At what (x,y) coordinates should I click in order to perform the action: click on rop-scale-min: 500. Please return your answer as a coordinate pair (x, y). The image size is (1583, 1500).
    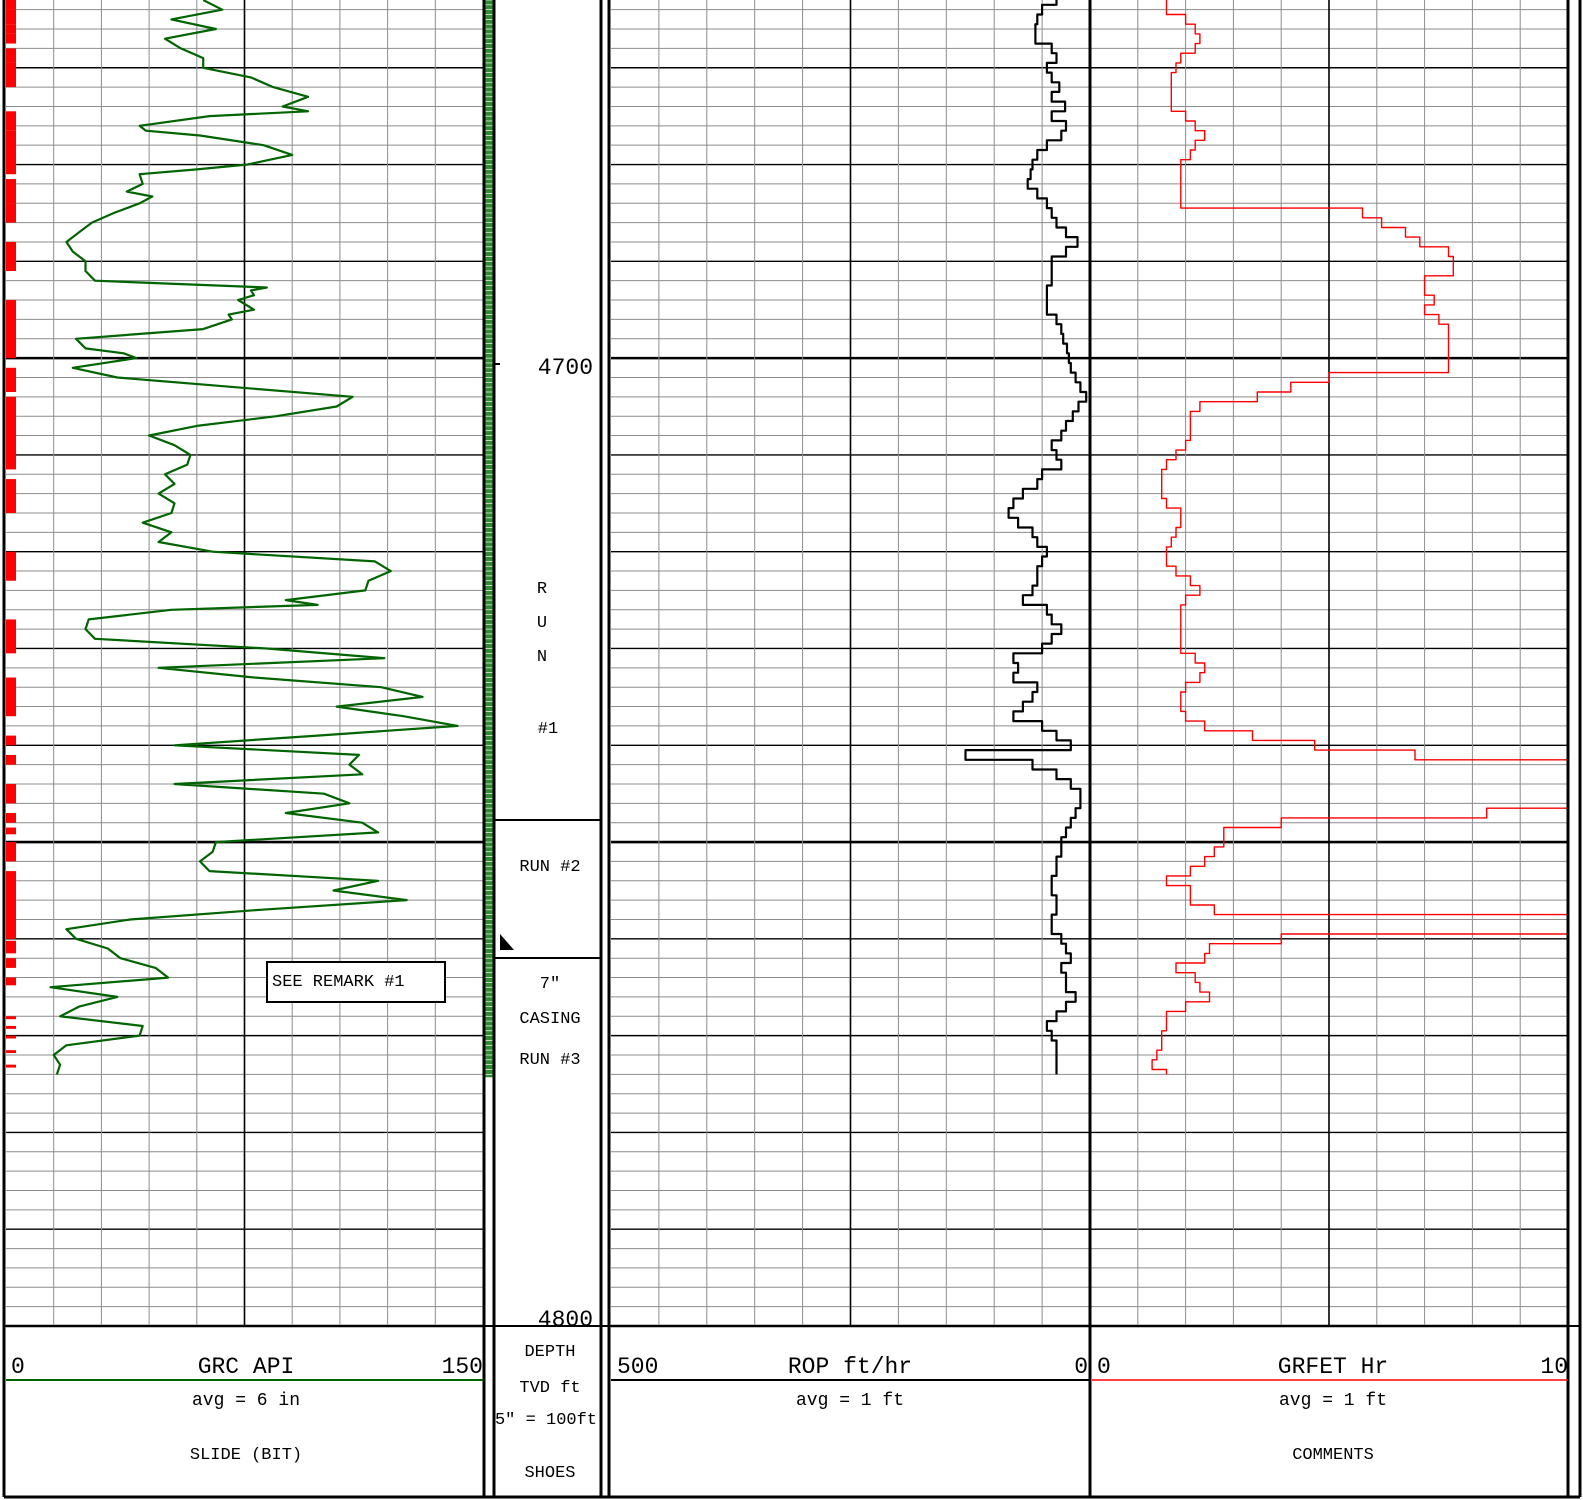
    Looking at the image, I should click on (637, 1367).